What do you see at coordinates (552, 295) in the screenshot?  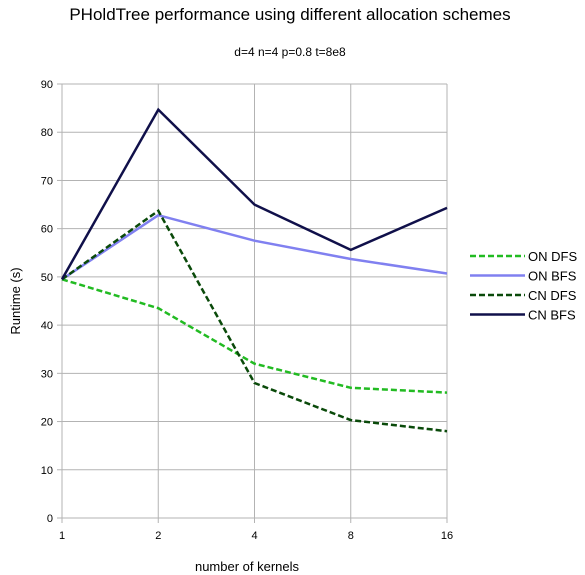 I see `legend-label: CN DFS` at bounding box center [552, 295].